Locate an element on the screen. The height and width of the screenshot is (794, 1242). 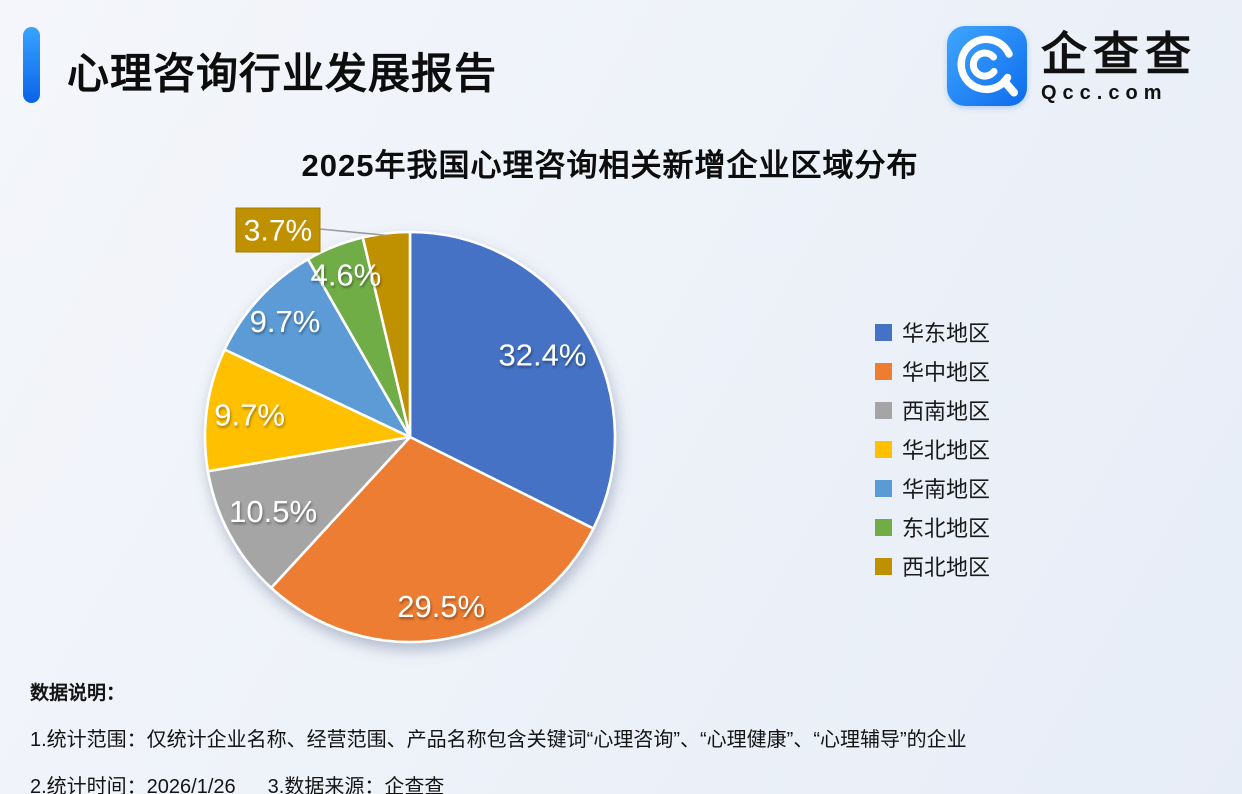
legend-item: 西北地区 is located at coordinates (932, 567).